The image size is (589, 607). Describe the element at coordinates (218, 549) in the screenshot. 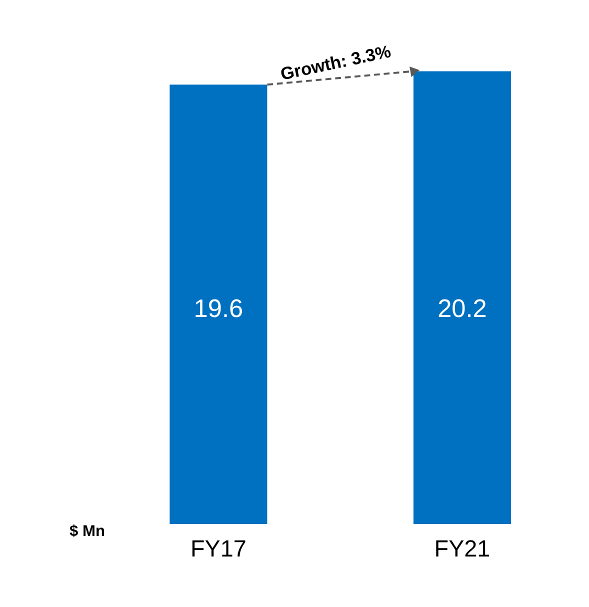

I see `x-tick-label: FY17` at that location.